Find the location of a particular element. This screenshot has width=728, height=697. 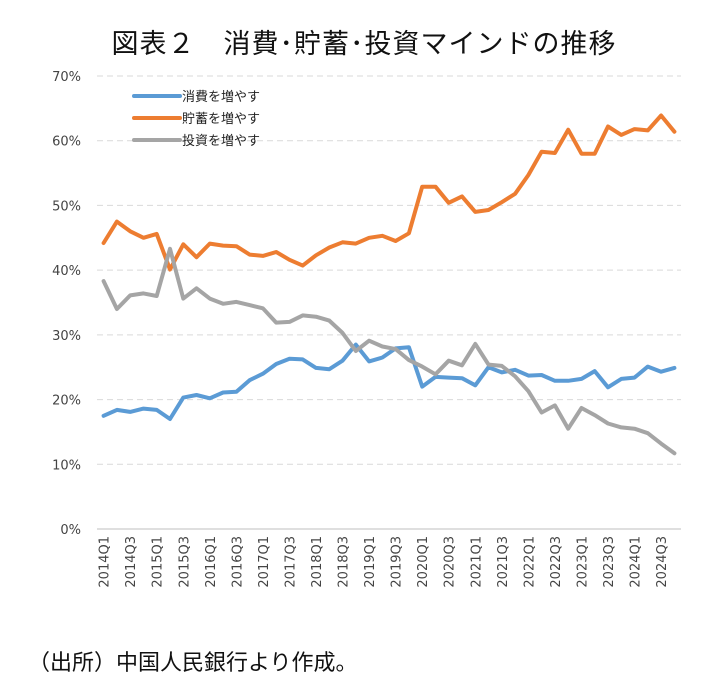

x-tick-label: 2023Q3 is located at coordinates (609, 562).